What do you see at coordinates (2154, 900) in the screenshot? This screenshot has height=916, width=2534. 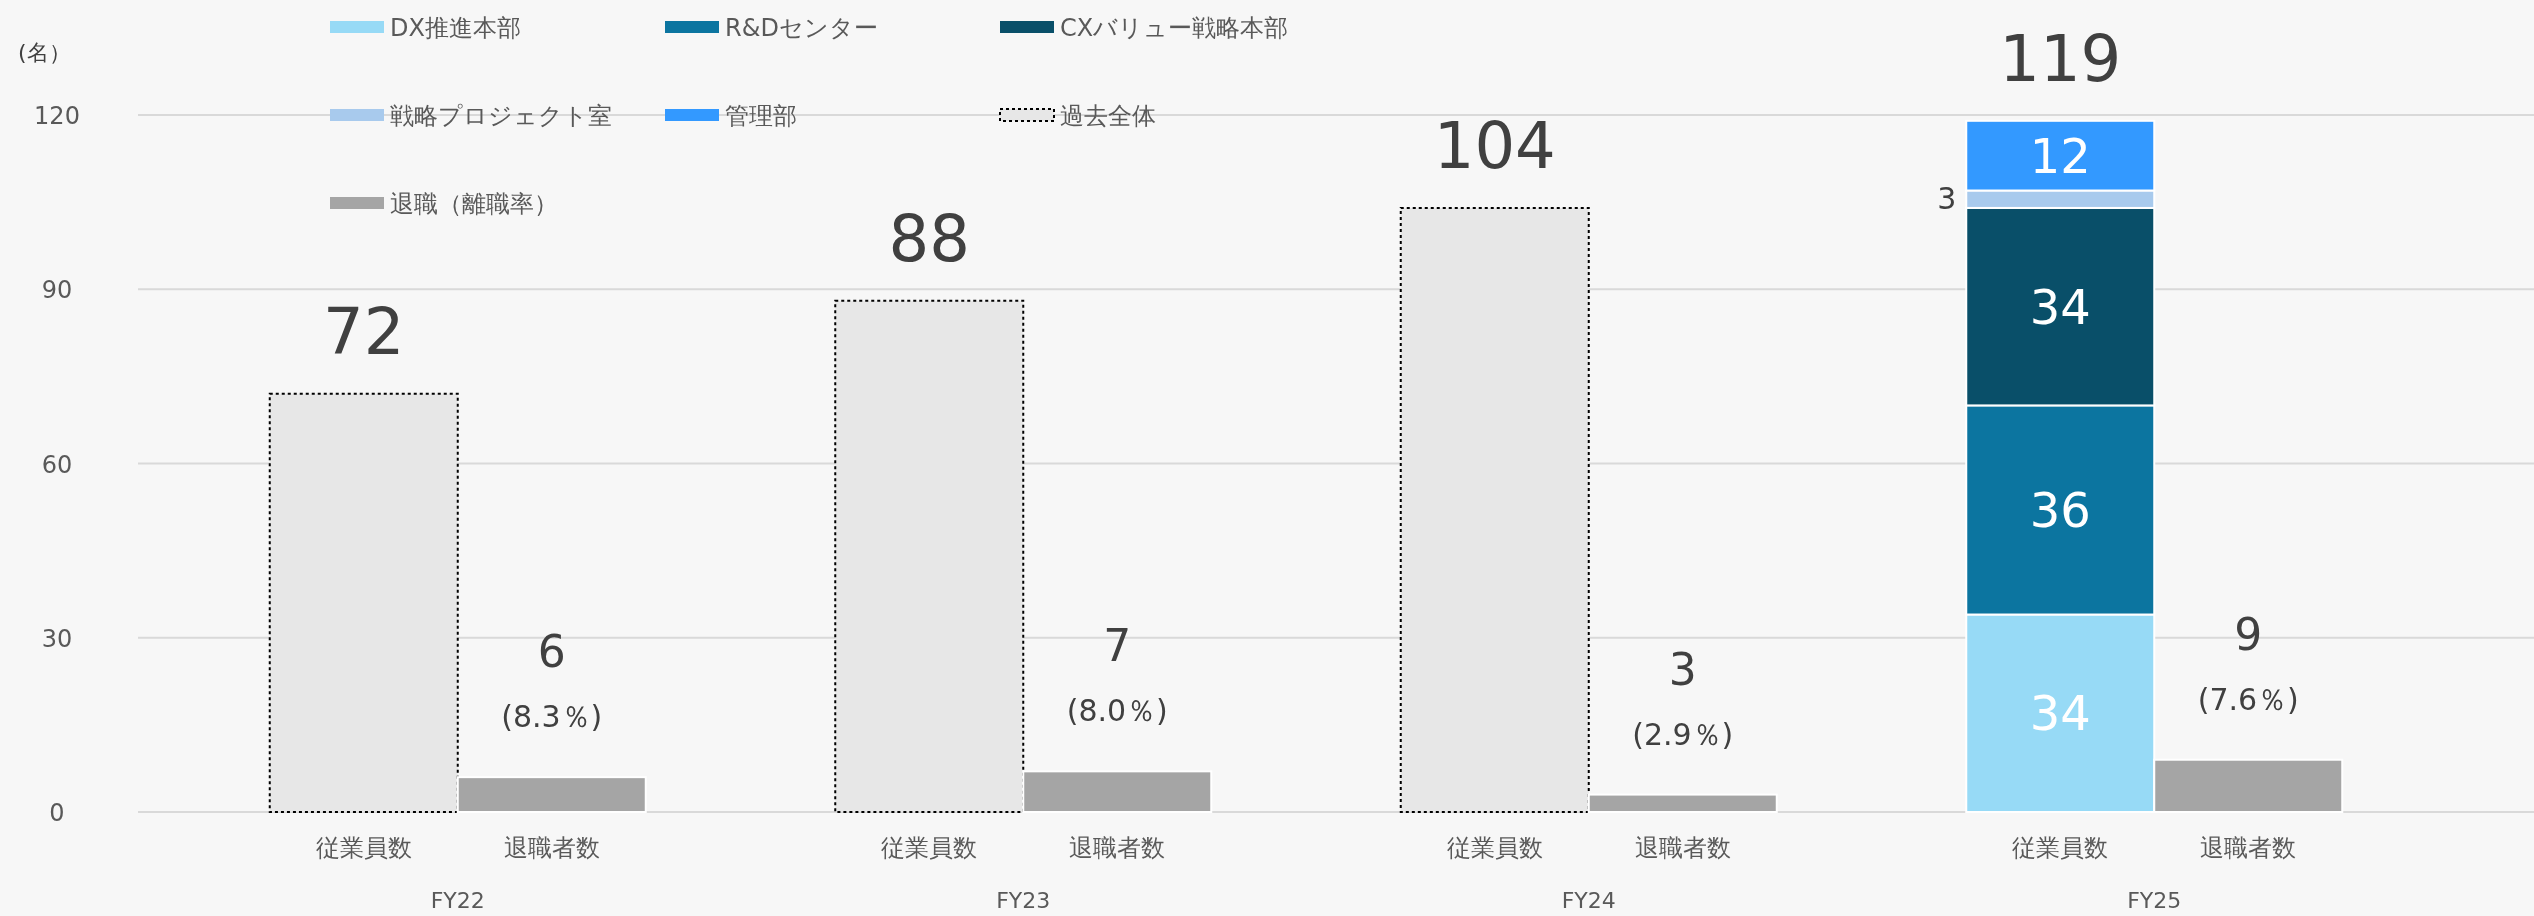 I see `text: FY25` at bounding box center [2154, 900].